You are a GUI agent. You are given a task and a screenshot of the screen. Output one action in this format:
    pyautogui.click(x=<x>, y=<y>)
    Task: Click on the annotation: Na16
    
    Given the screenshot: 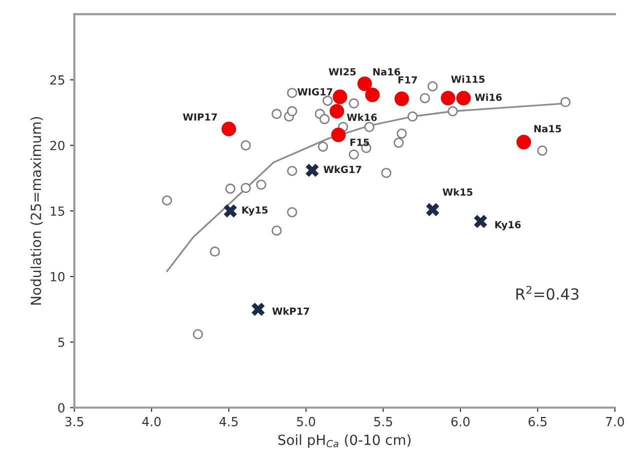 What is the action you would take?
    pyautogui.click(x=386, y=72)
    